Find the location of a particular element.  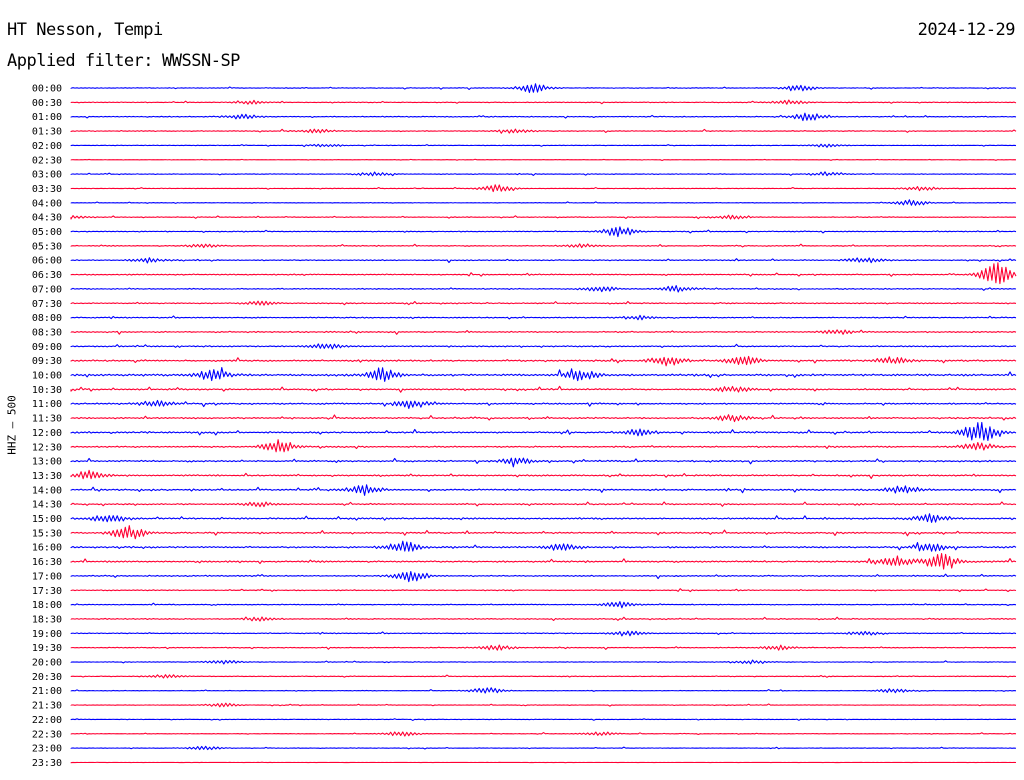

time-tick-label: 23:30 is located at coordinates (47, 763).